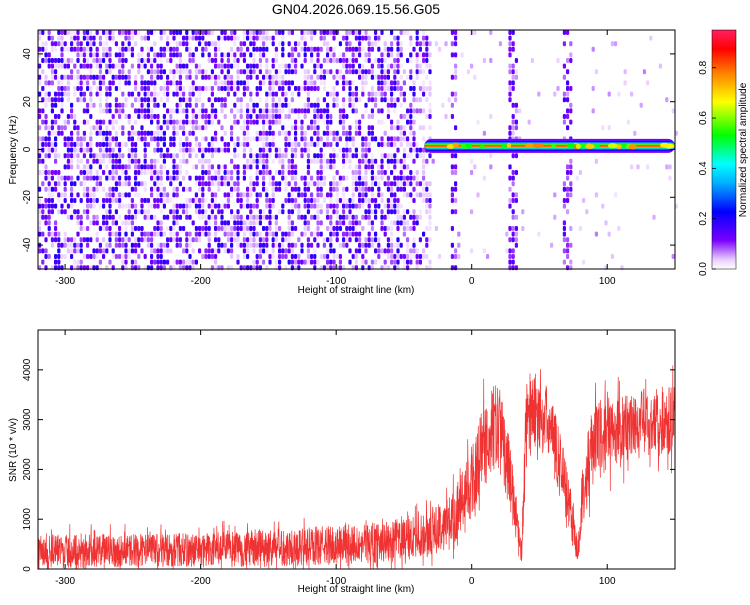 This screenshot has width=750, height=605. Describe the element at coordinates (13, 450) in the screenshot. I see `snr-y-axis-label: SNR (10 * v/v)` at that location.